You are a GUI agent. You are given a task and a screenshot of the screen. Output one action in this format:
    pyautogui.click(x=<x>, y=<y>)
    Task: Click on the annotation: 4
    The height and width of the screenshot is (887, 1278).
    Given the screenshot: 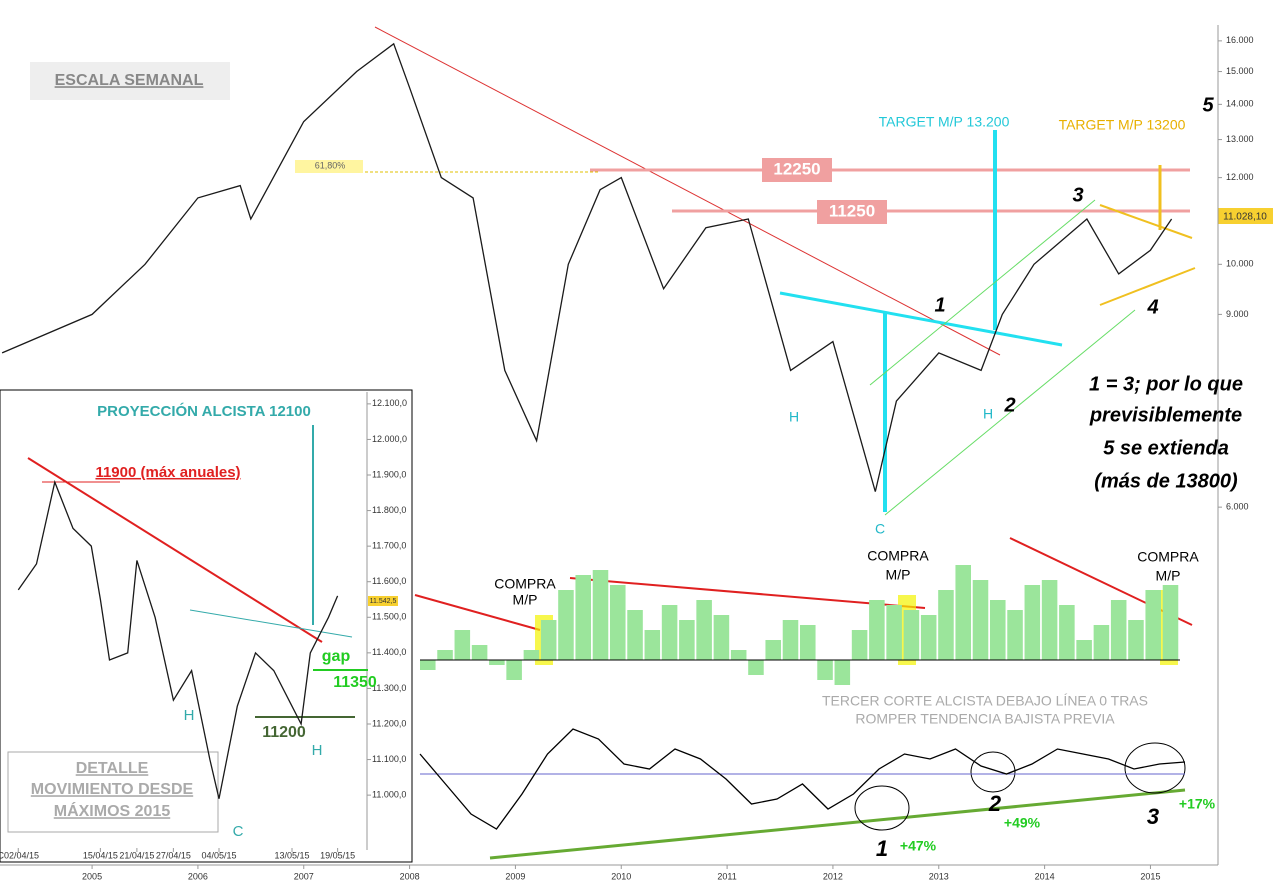 What is the action you would take?
    pyautogui.click(x=1152, y=307)
    